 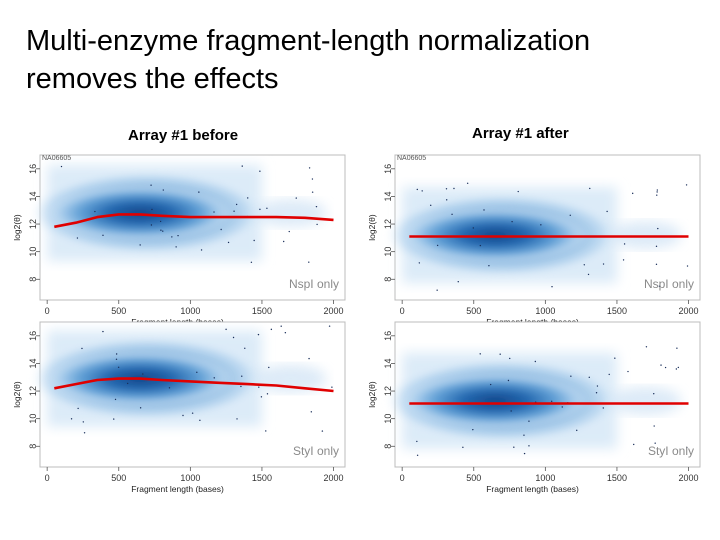 I want to click on density-cloud, so click(x=533, y=235).